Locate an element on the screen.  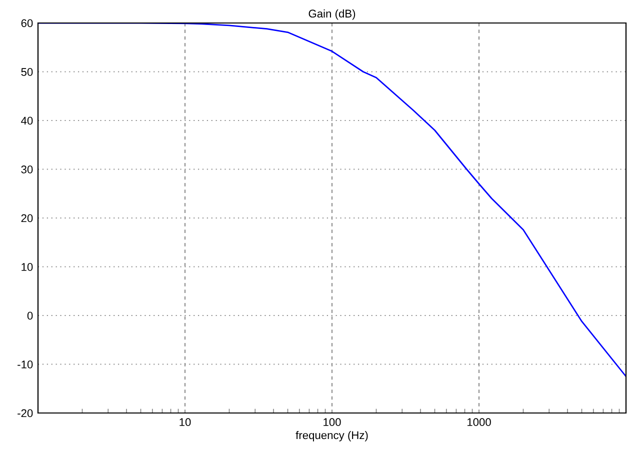
x-axis-title: frequency (Hz) is located at coordinates (332, 436).